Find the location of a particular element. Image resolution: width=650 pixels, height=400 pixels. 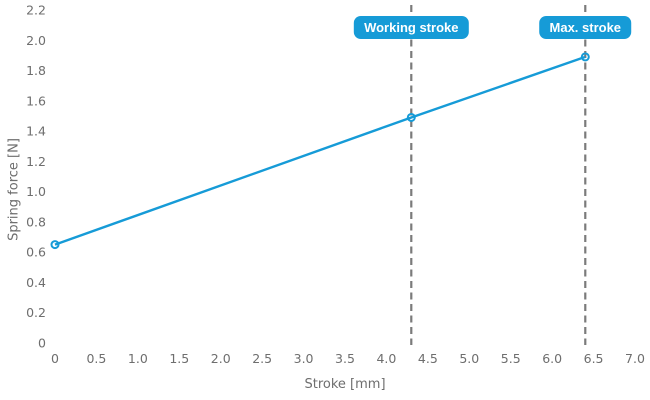

y-tick-label: 2.0 is located at coordinates (36, 40).